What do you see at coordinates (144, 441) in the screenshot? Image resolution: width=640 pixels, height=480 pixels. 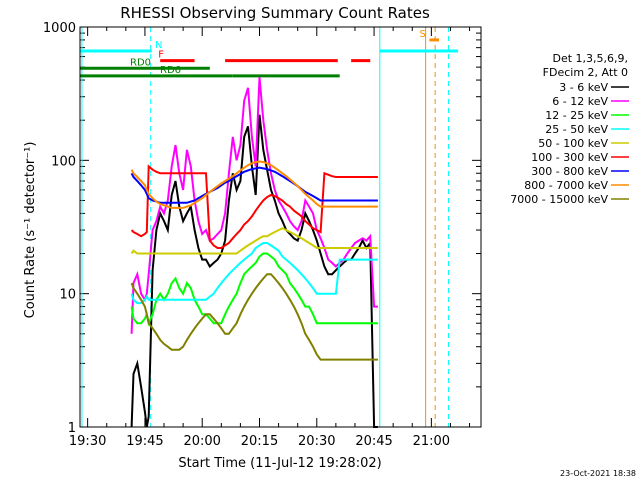 I see `x-tick-label: 19:45` at bounding box center [144, 441].